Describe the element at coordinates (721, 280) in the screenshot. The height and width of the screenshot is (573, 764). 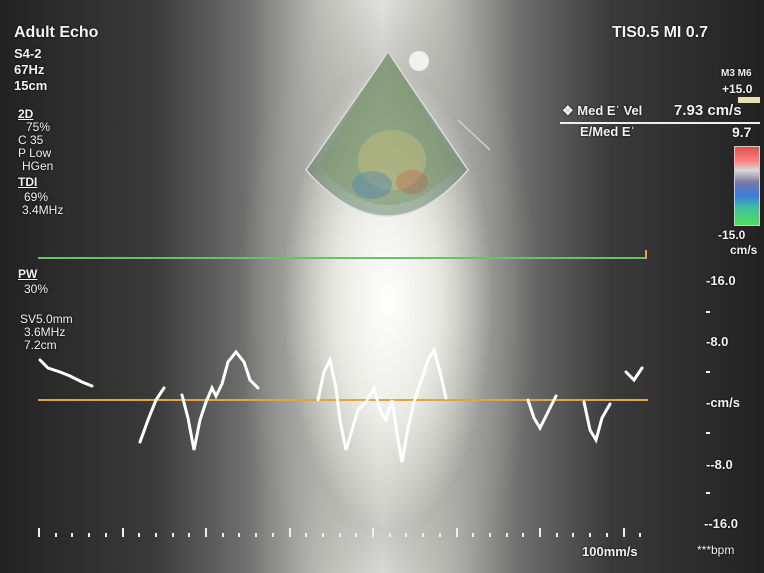
I see `velocity-label: -16.0` at that location.